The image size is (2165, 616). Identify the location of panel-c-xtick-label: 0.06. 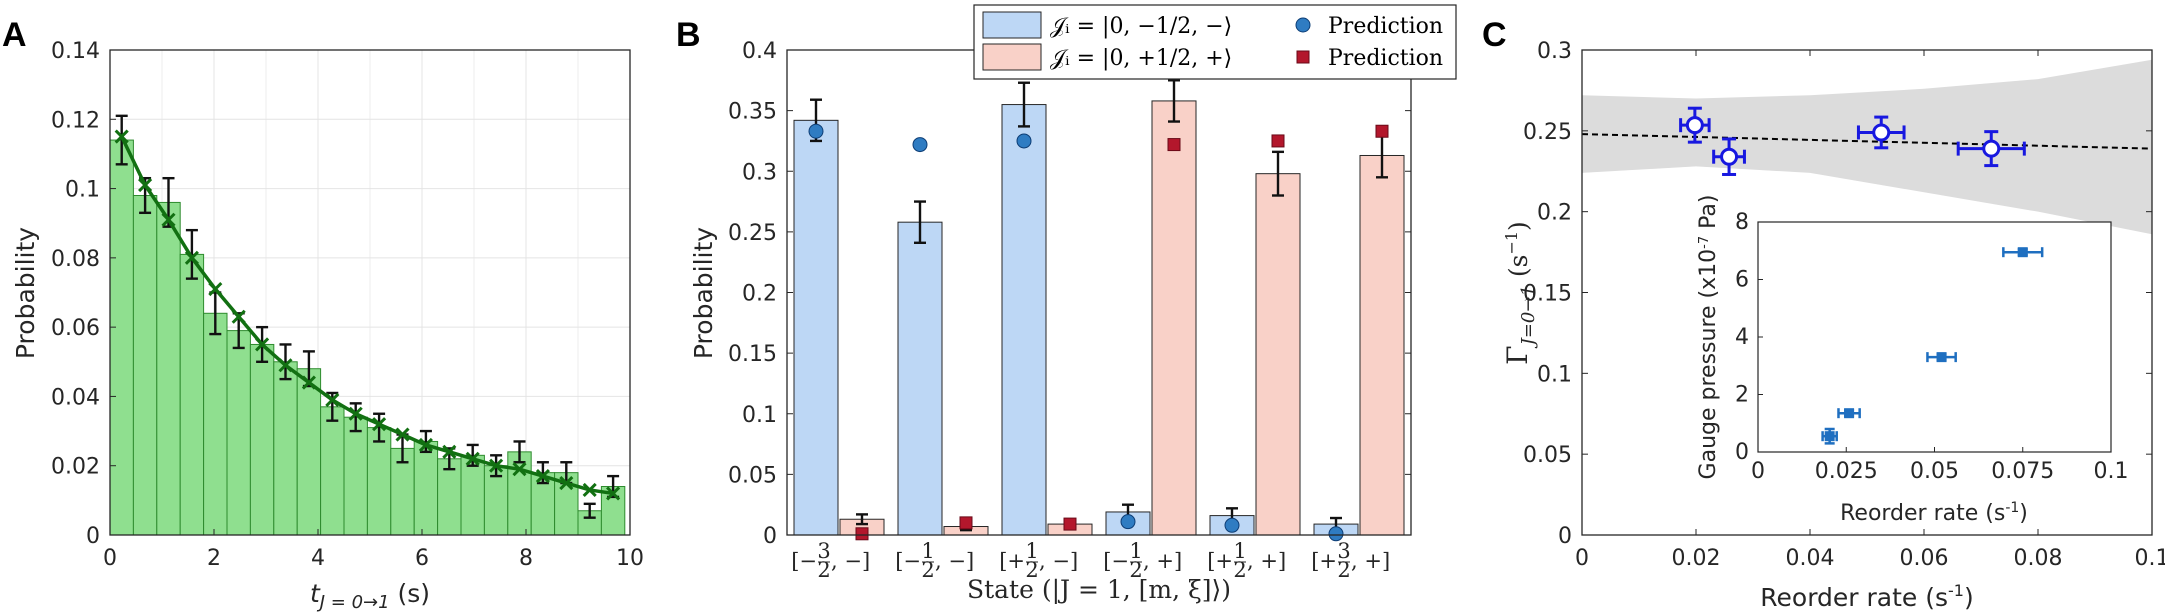
(1924, 558).